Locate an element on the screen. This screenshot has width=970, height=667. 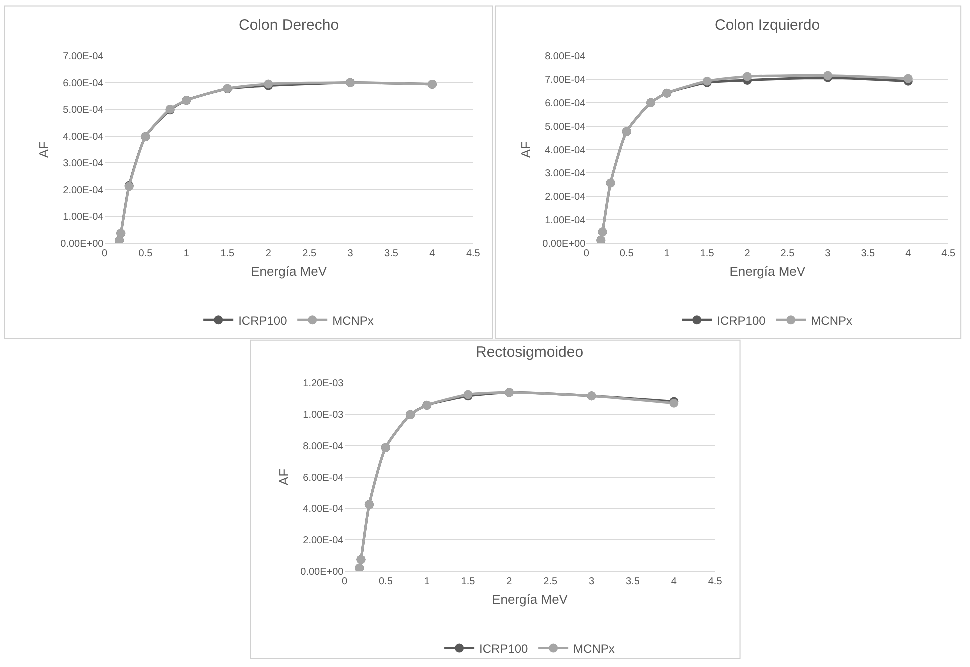
y-tick-label: 1.20E-03 is located at coordinates (323, 384).